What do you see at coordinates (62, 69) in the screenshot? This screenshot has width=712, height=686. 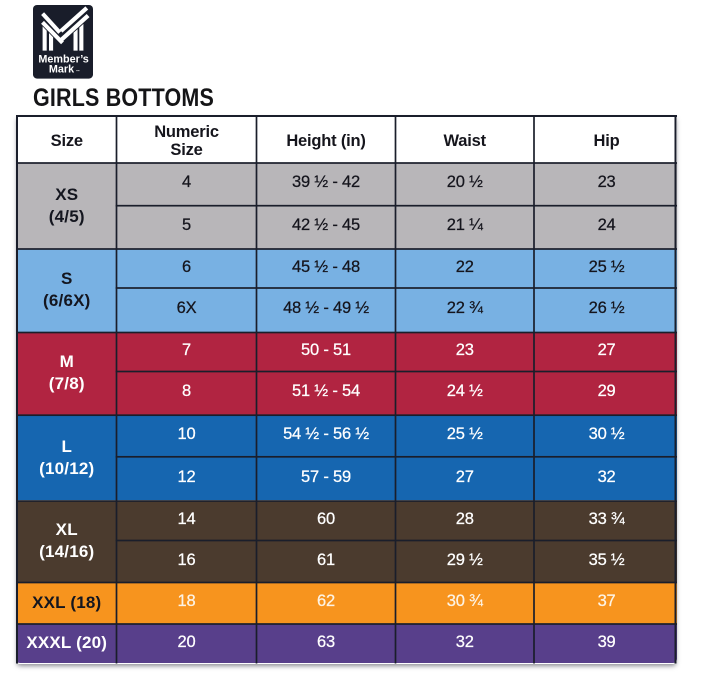 I see `svg-text: Mark` at bounding box center [62, 69].